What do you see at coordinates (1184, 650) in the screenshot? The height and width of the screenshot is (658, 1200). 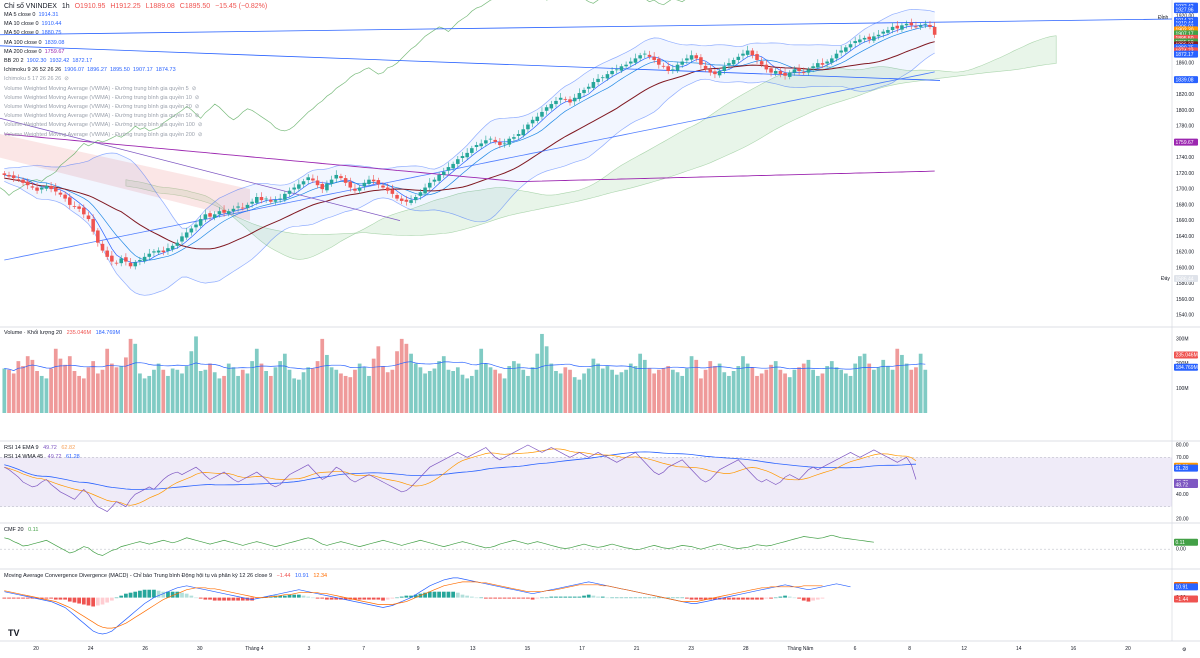 I see `settings-icon: ⚙` at bounding box center [1184, 650].